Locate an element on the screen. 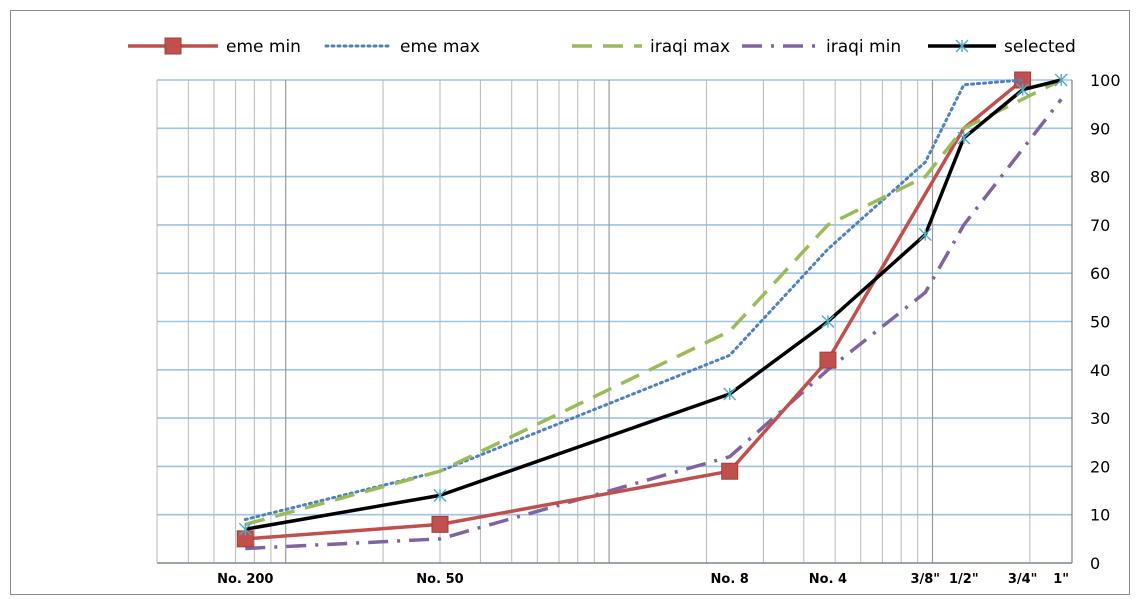 The height and width of the screenshot is (599, 1140). y-tick-label: 90 is located at coordinates (1100, 128).